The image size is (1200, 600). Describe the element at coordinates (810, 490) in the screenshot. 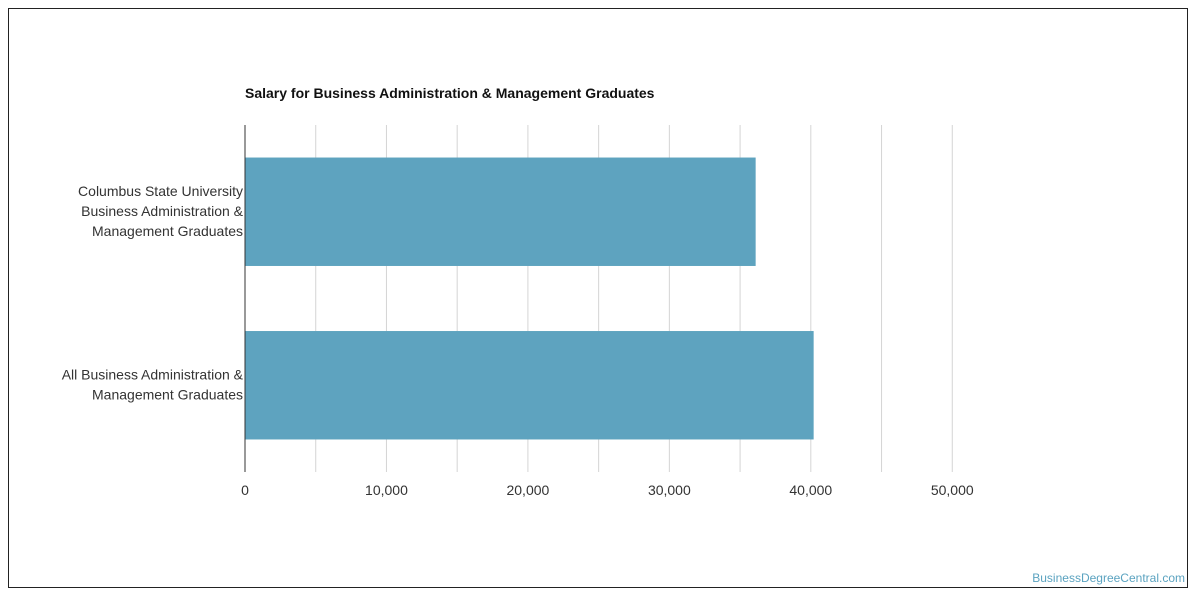

I see `x-tick-label: 40,000` at that location.